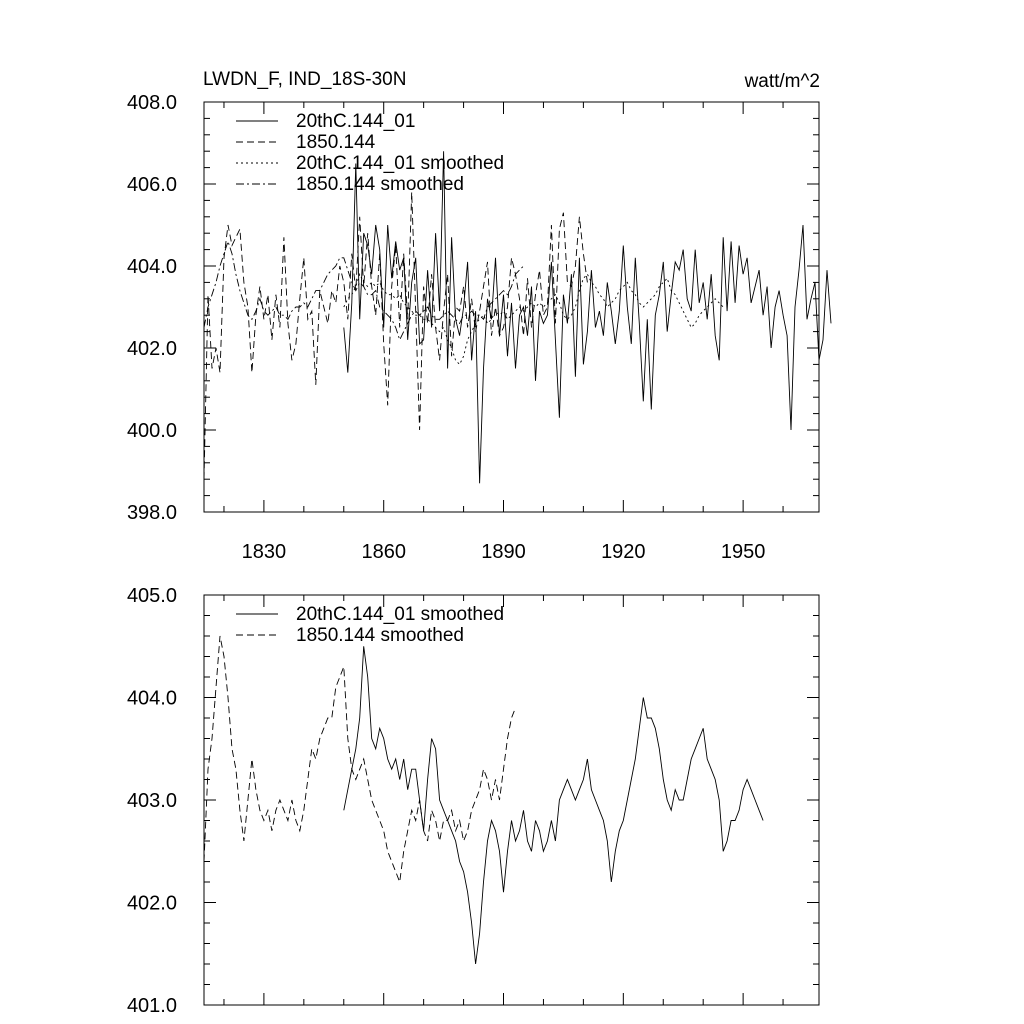 This screenshot has width=1024, height=1024. I want to click on y-tick-label: 398.0, so click(152, 513).